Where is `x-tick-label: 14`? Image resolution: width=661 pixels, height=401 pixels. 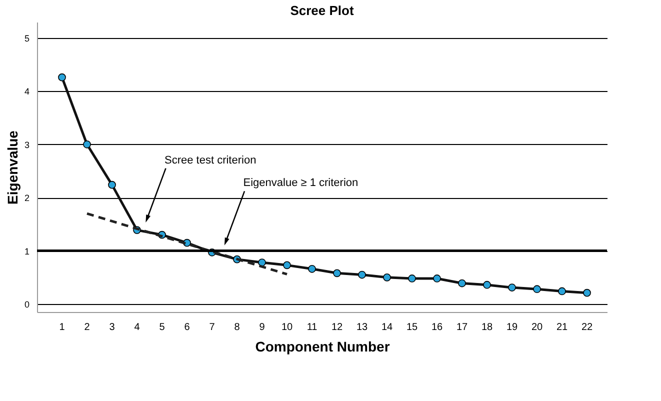
x-tick-label: 14 is located at coordinates (387, 327).